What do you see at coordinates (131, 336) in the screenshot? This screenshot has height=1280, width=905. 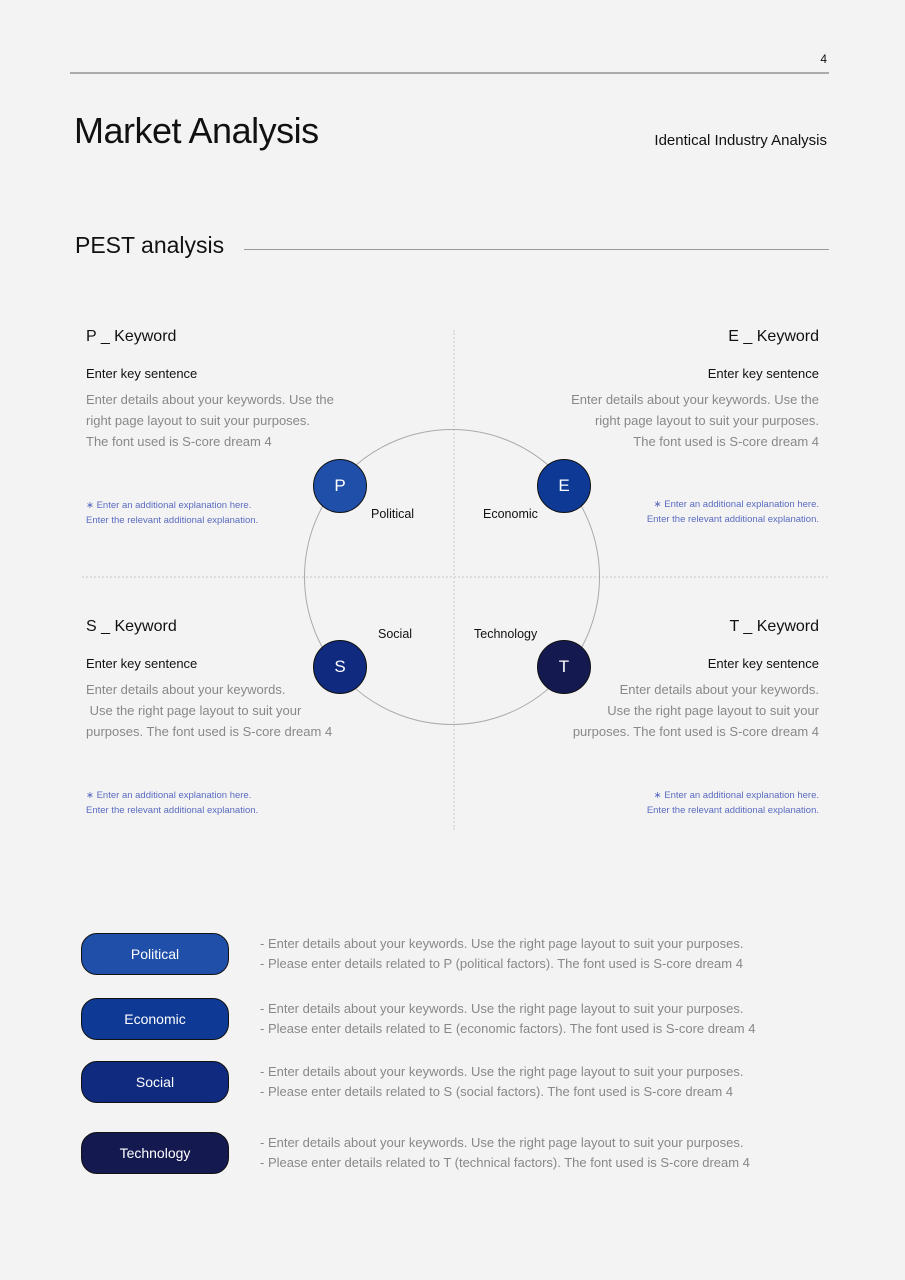 I see `keyword: P _ Keyword` at bounding box center [131, 336].